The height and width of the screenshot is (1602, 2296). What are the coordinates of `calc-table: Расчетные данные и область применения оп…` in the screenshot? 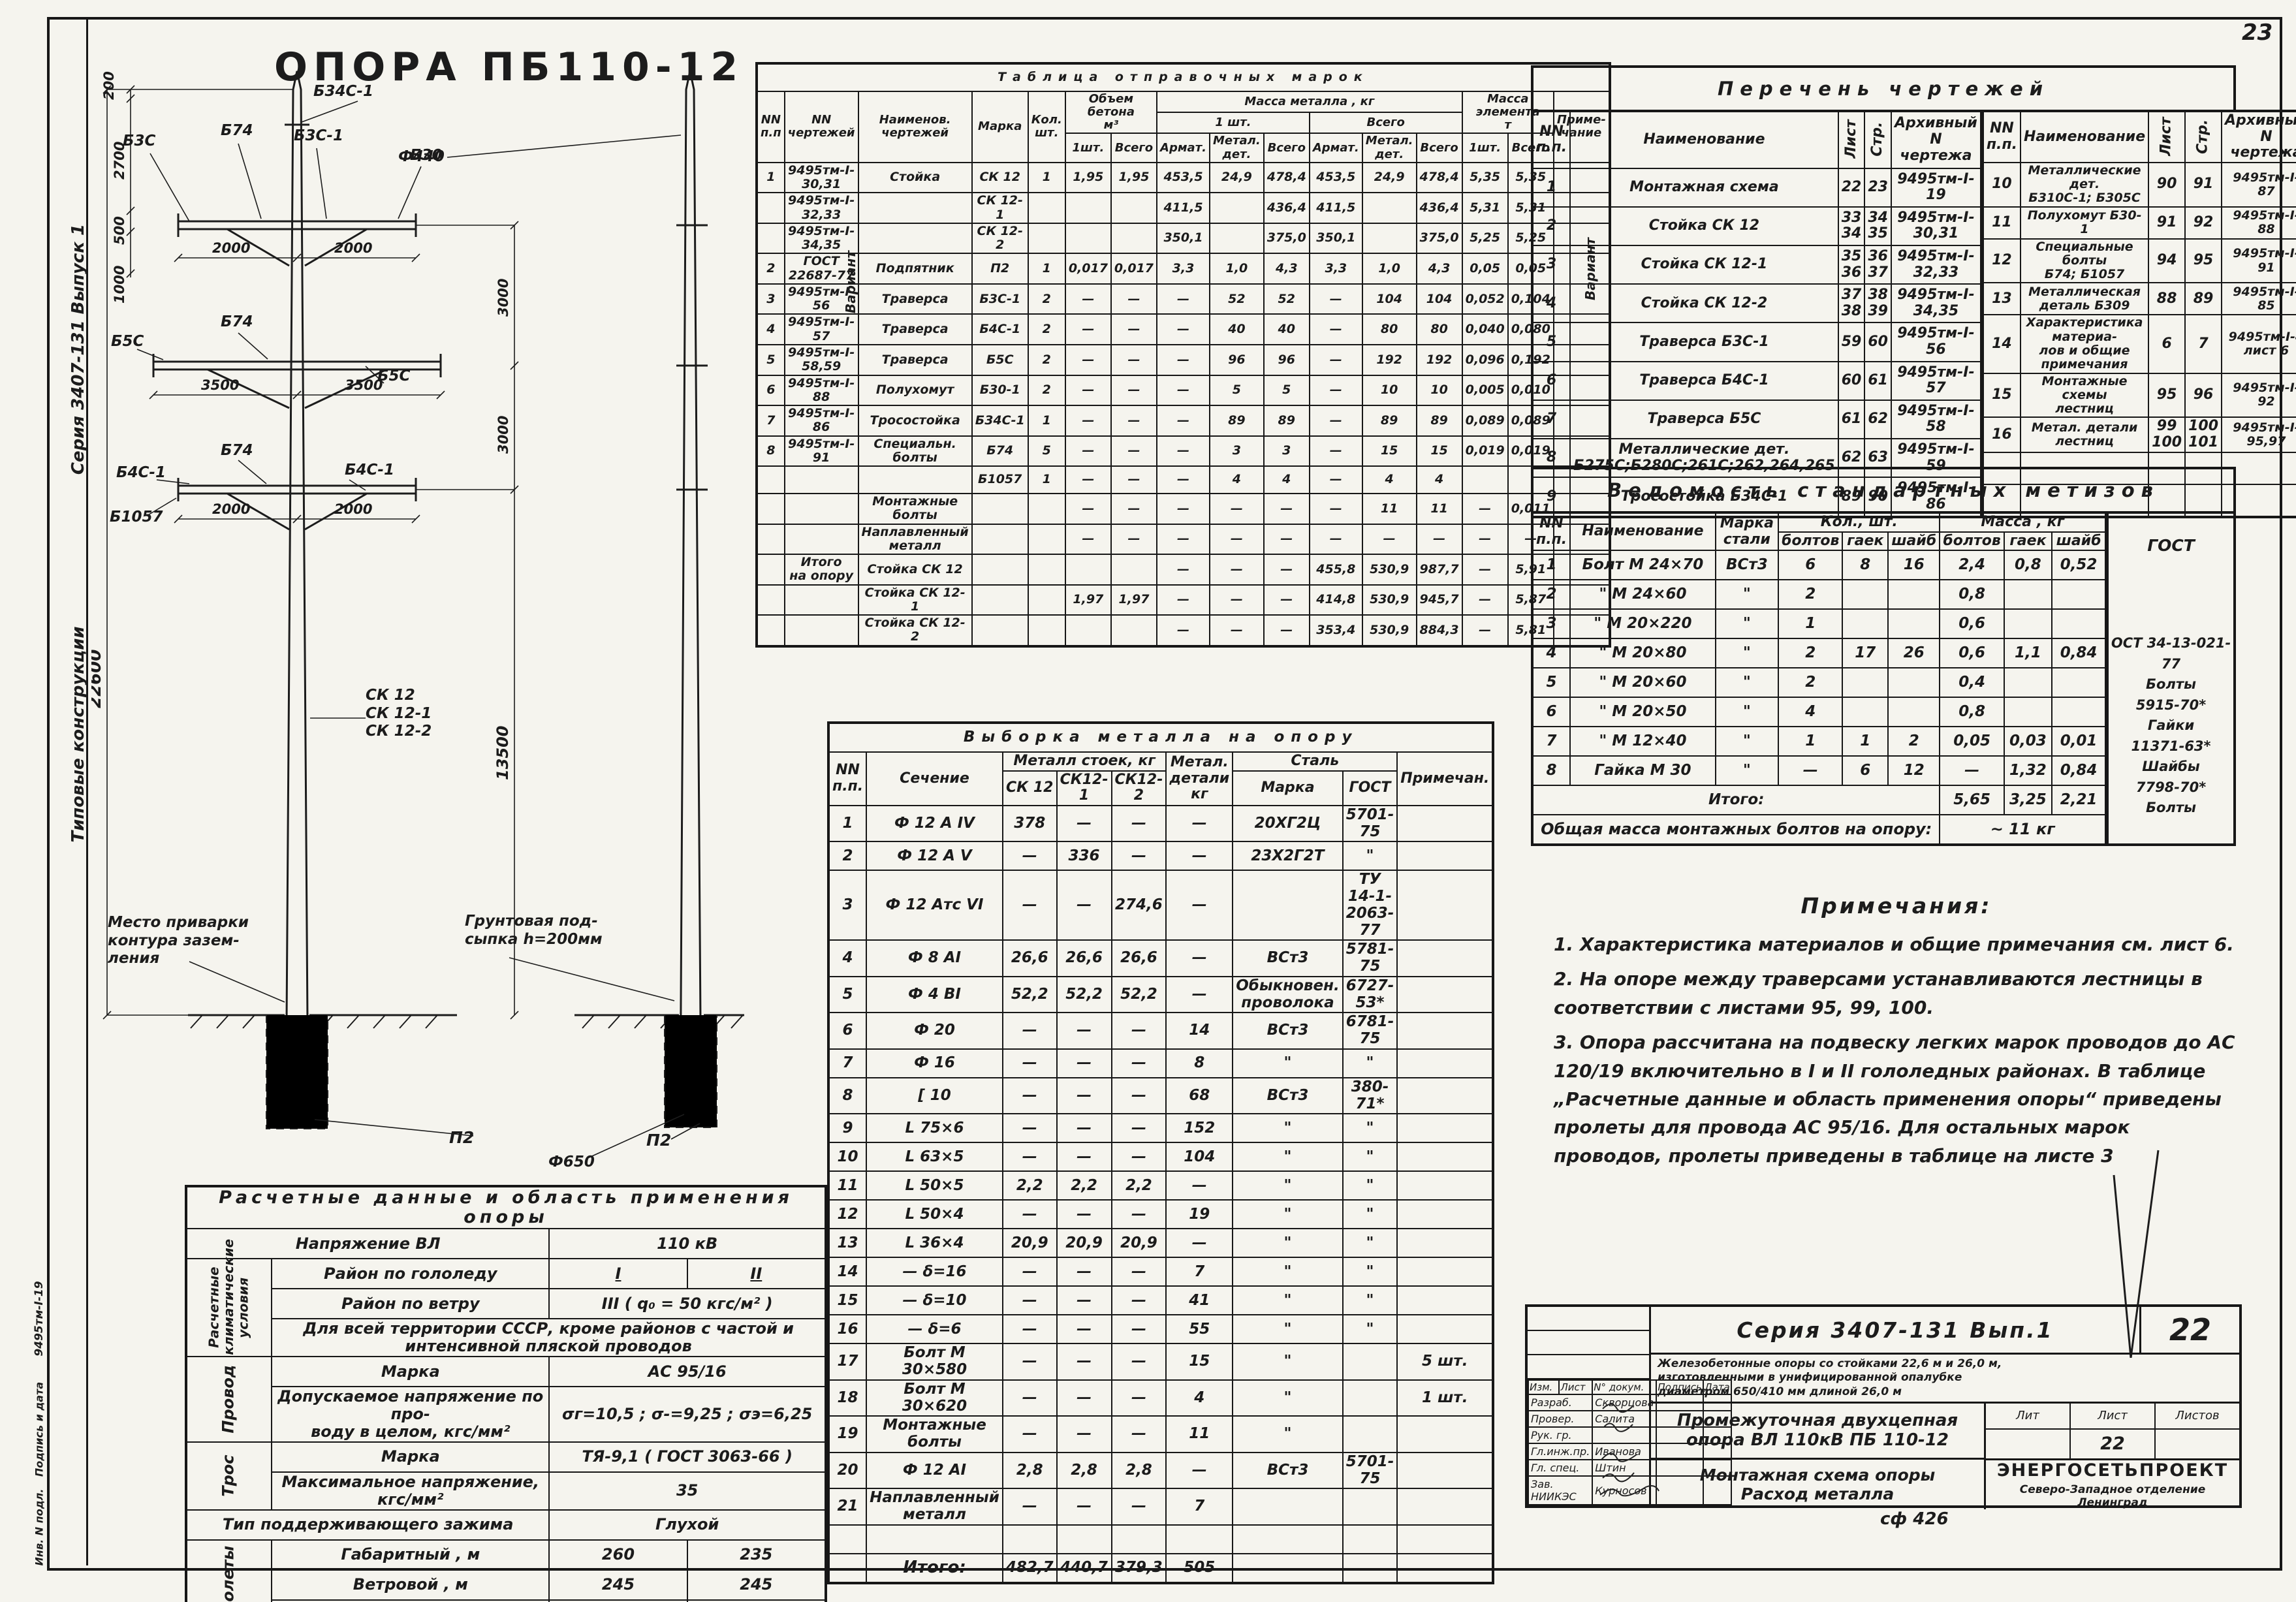 It's located at (506, 1393).